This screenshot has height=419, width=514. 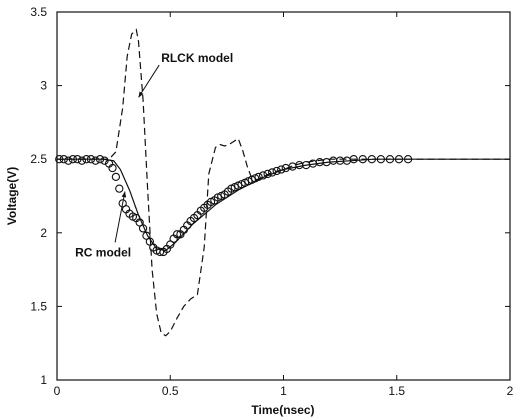 I want to click on x-tick-label: 1, so click(x=283, y=391).